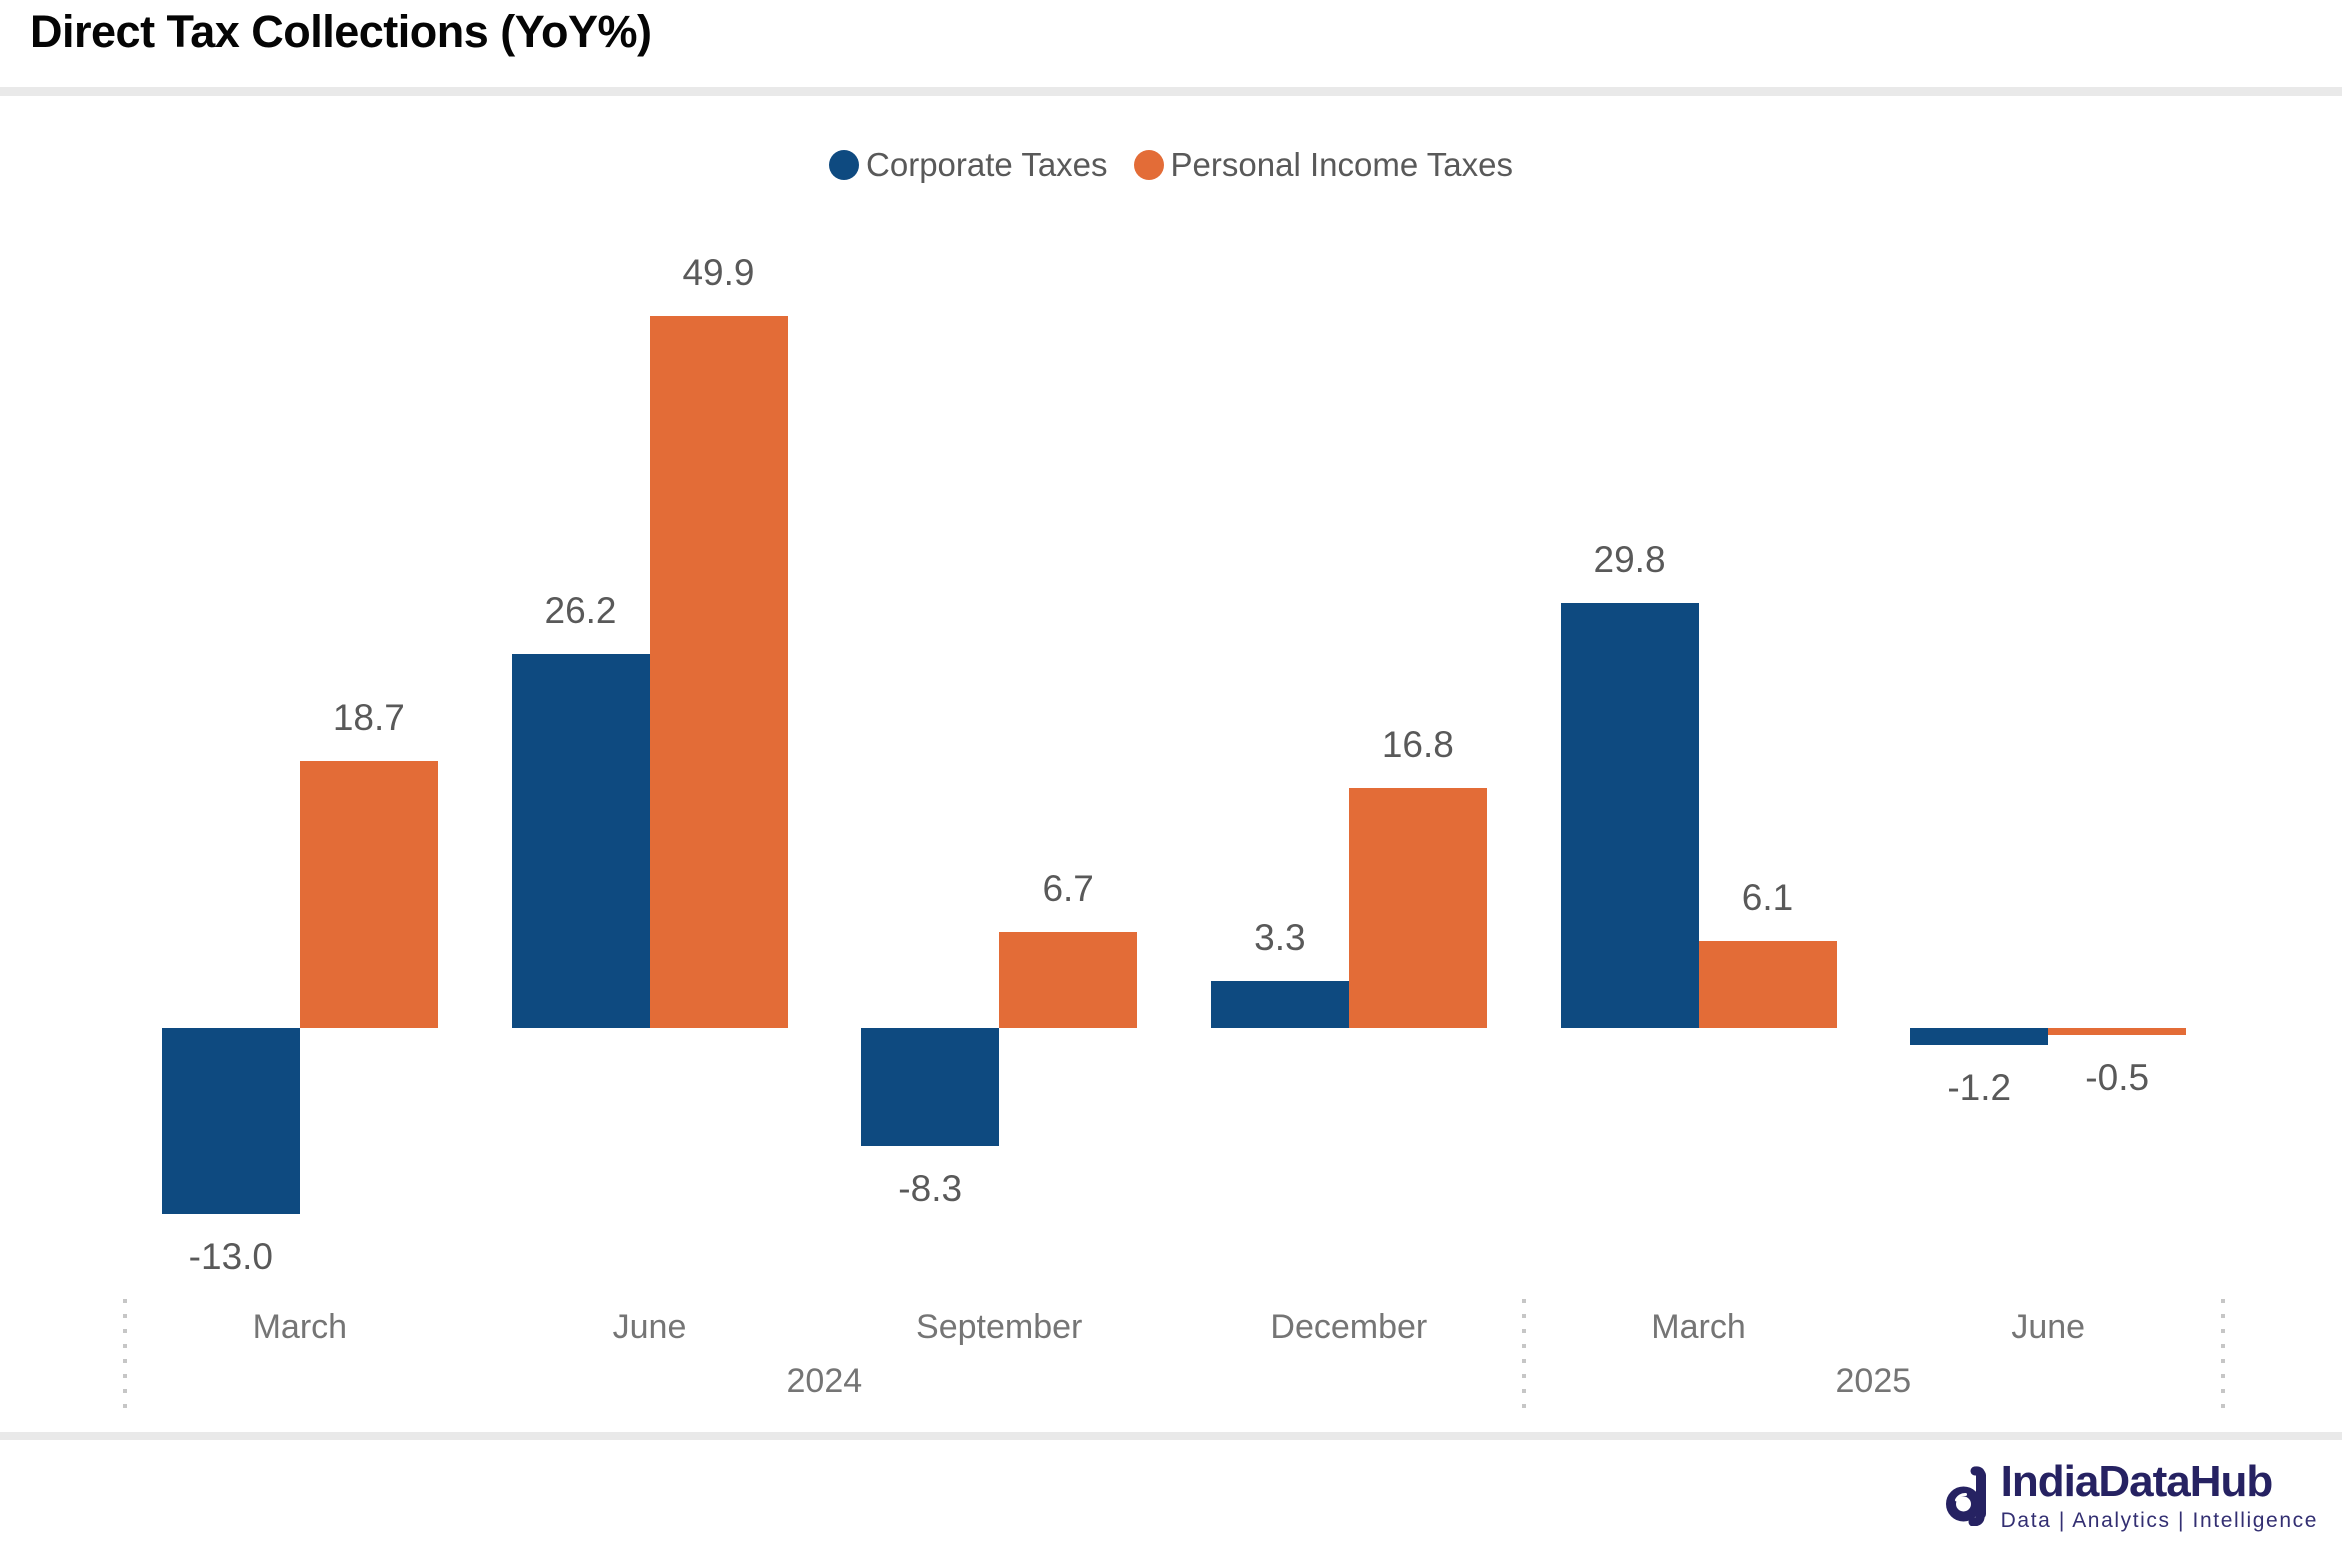 The image size is (2342, 1564). I want to click on chart-legend: Corporate Taxes Personal Income Taxes, so click(1171, 165).